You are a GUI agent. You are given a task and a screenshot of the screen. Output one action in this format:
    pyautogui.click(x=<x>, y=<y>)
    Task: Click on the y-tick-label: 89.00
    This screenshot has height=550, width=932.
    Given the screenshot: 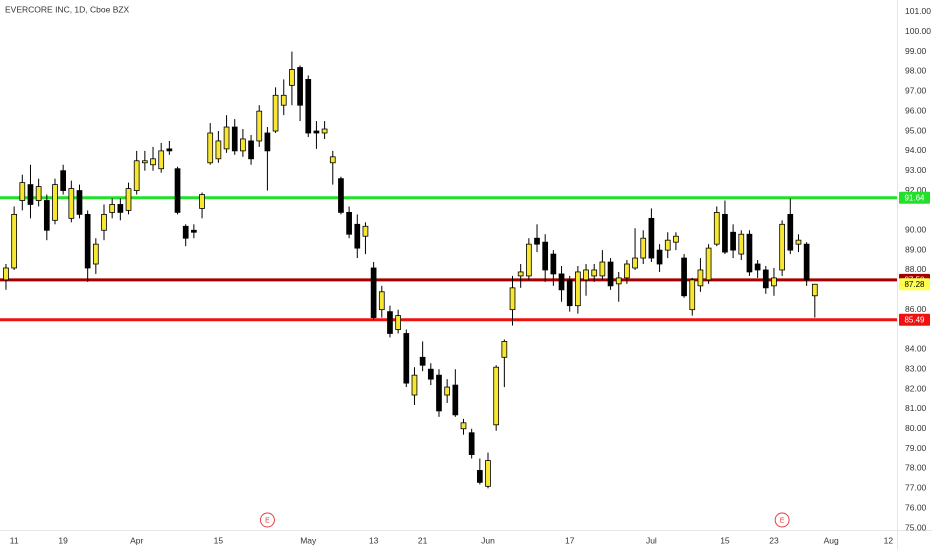 What is the action you would take?
    pyautogui.click(x=916, y=249)
    